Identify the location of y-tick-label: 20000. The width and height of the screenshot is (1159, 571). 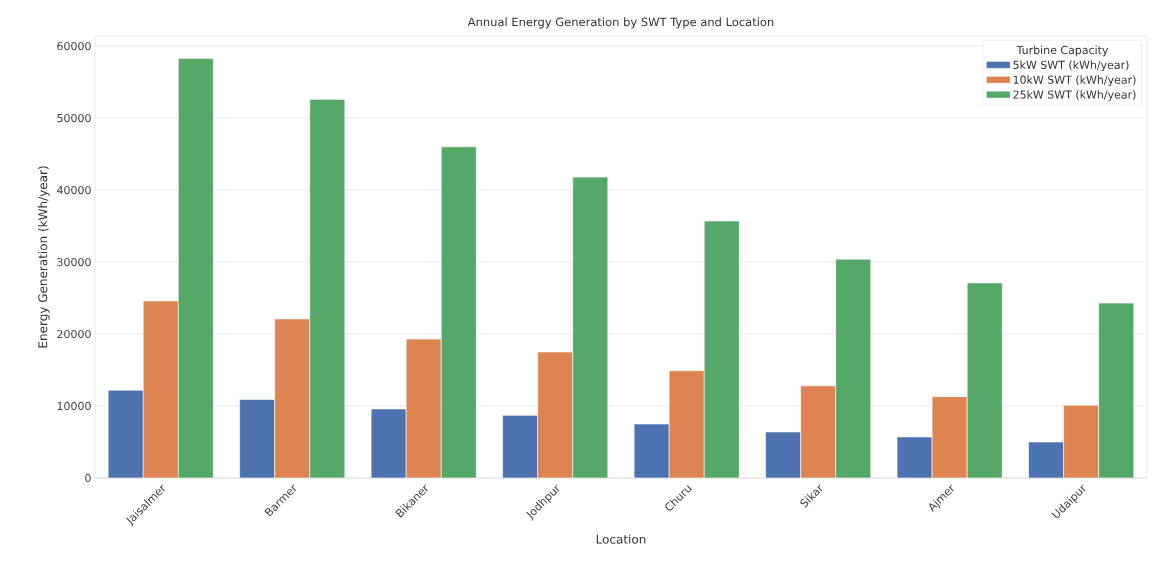
(74, 334).